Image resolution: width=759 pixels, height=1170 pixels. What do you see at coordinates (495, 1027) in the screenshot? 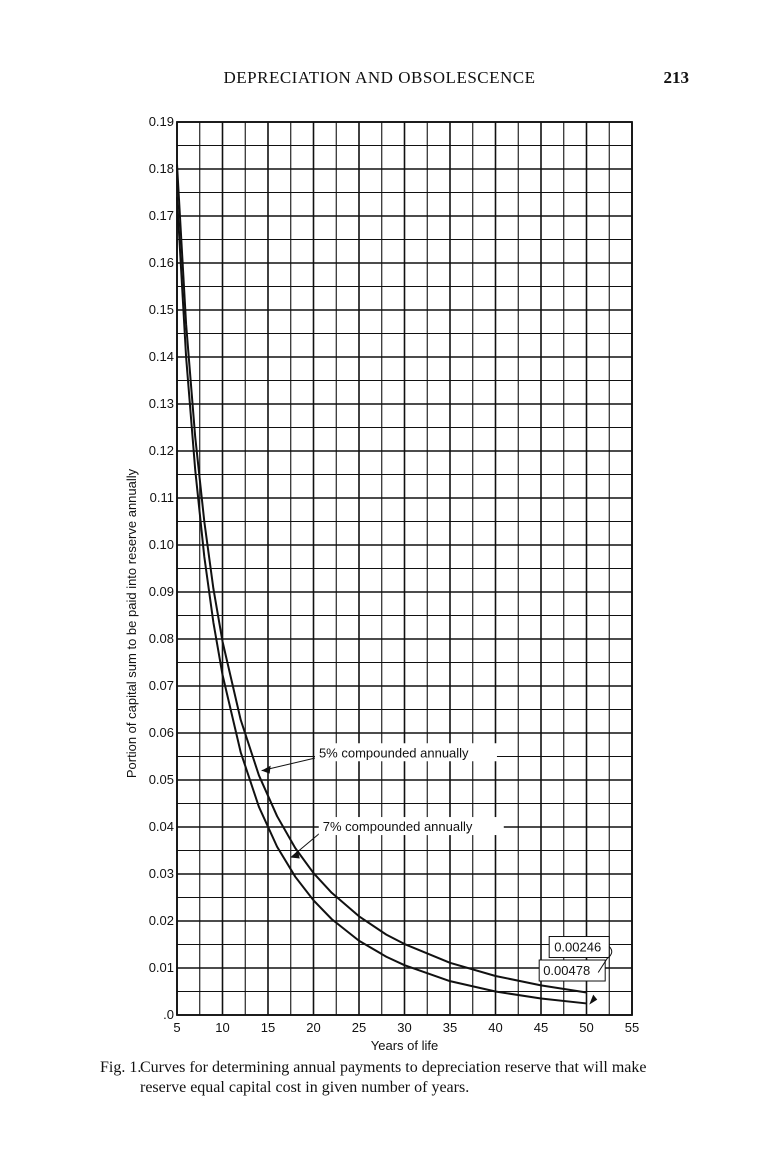
I see `x-tick-label: 40` at bounding box center [495, 1027].